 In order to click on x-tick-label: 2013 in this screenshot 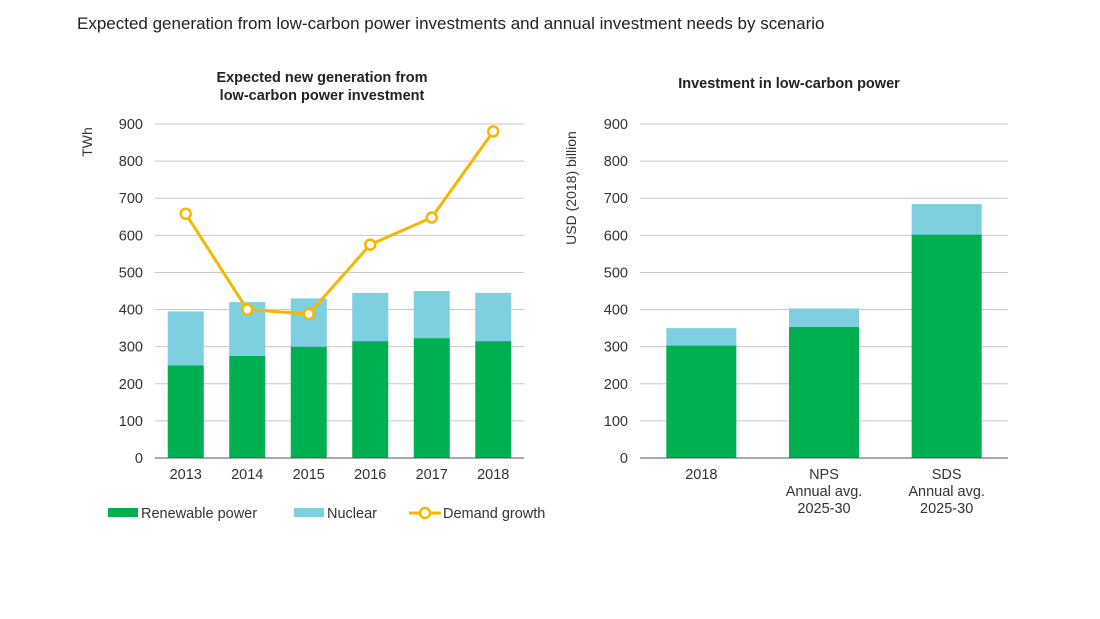, I will do `click(186, 475)`.